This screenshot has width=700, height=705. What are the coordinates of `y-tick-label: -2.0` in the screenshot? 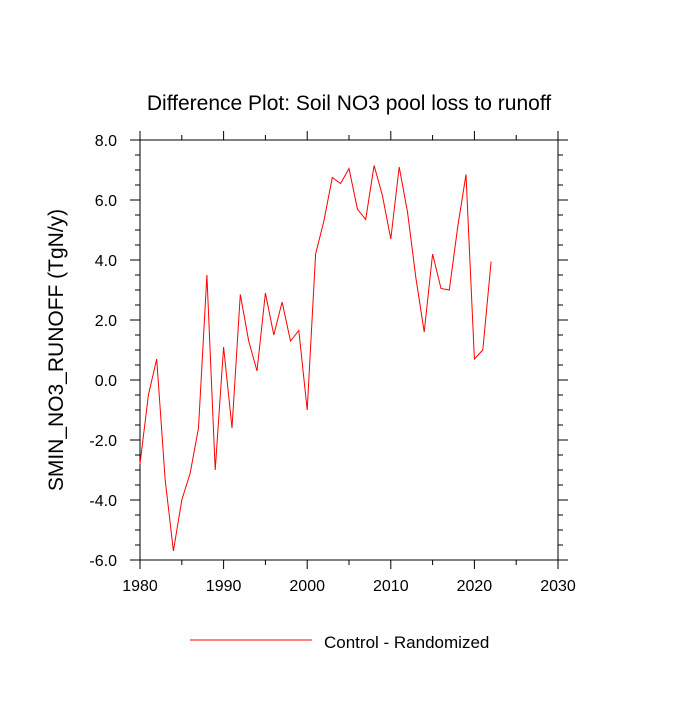 It's located at (103, 441).